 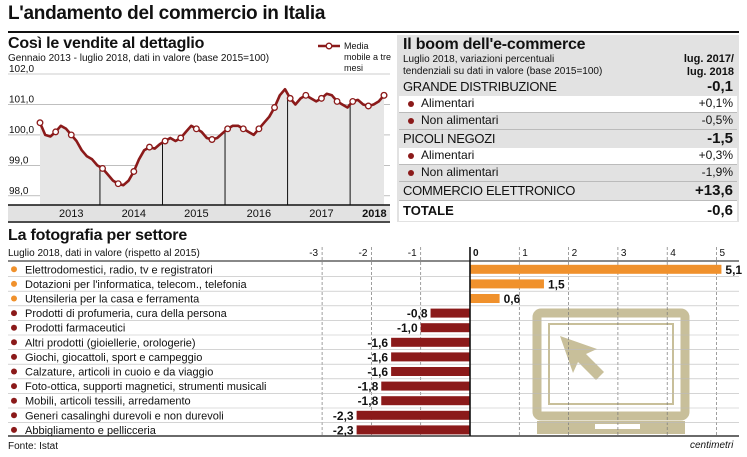 What do you see at coordinates (167, 13) in the screenshot?
I see `main-title: L'andamento del commercio in Italia` at bounding box center [167, 13].